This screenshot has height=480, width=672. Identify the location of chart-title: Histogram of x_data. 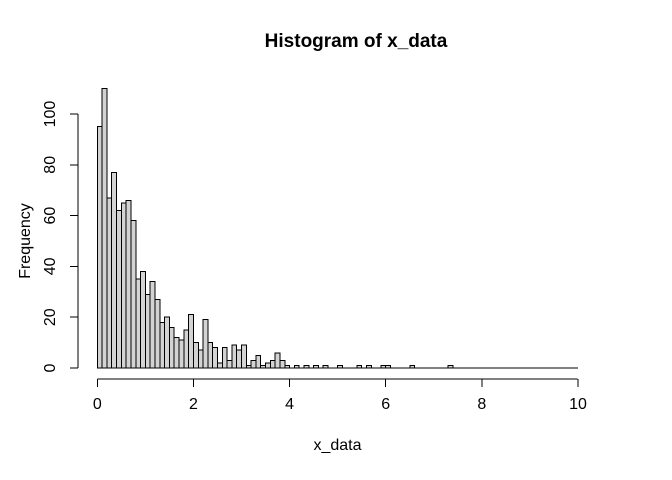
(356, 41).